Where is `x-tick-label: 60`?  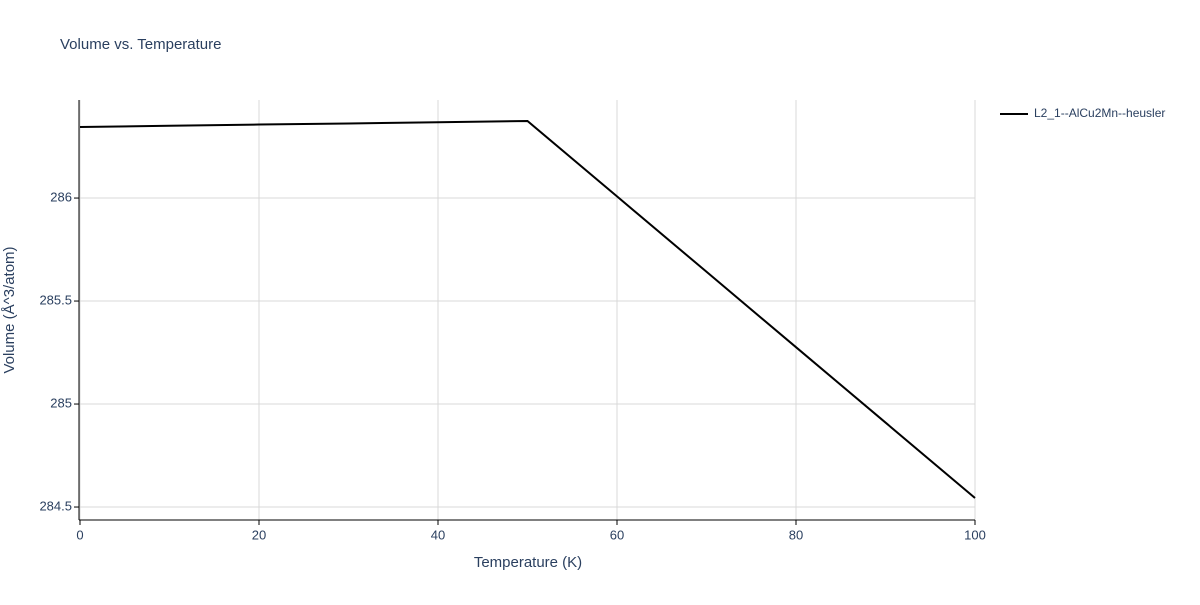
x-tick-label: 60 is located at coordinates (617, 534).